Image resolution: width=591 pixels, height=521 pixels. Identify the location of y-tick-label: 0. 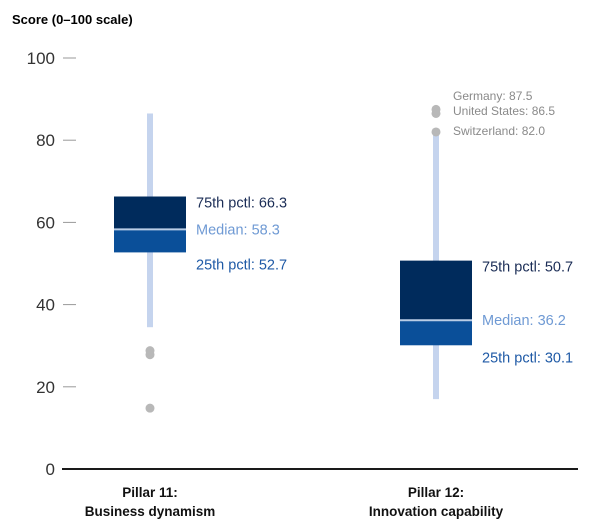
(50, 469).